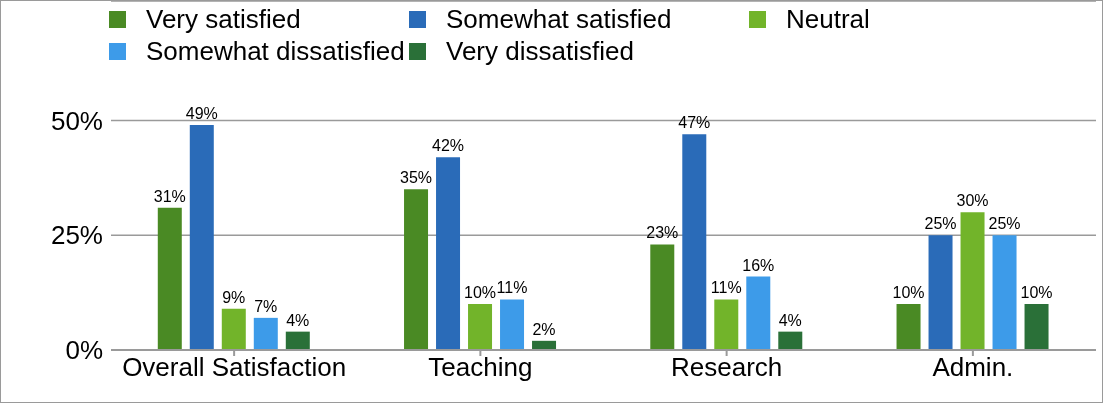 This screenshot has width=1103, height=403. Describe the element at coordinates (480, 367) in the screenshot. I see `x-tick-label: Teaching` at that location.